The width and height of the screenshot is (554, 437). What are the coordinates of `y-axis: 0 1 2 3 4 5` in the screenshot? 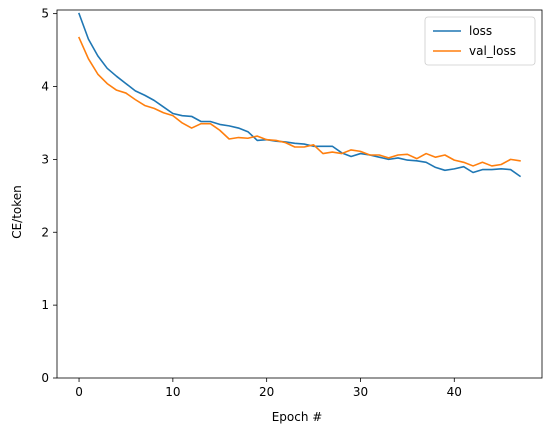 It's located at (49, 196).